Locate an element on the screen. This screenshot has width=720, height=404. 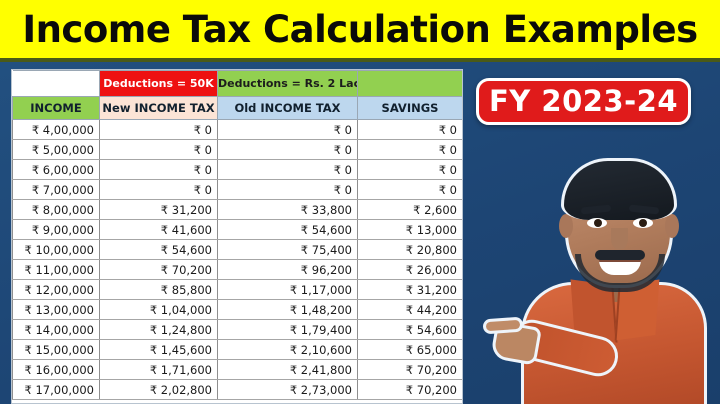
presenter-ear-left is located at coordinates (566, 226).